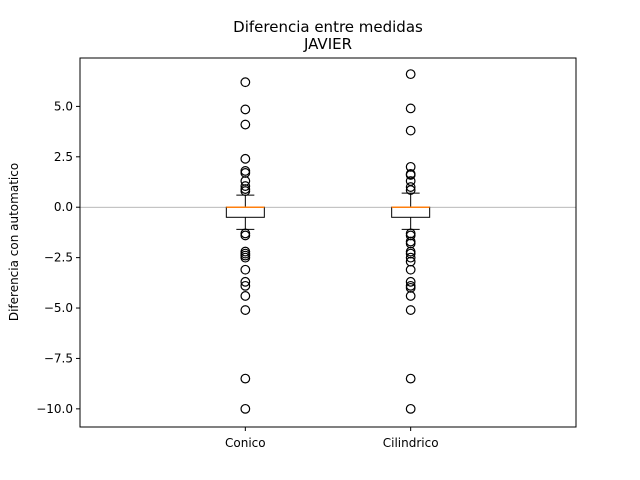 Image resolution: width=640 pixels, height=480 pixels. What do you see at coordinates (63, 106) in the screenshot?
I see `y-tick-label: 5.0` at bounding box center [63, 106].